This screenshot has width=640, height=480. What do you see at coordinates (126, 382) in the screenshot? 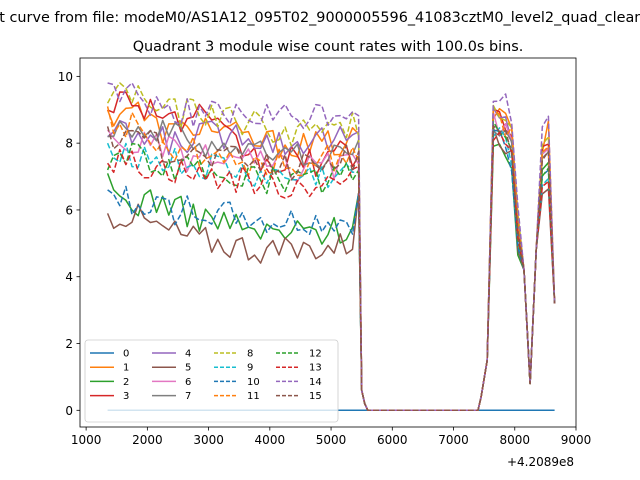
I see `legend-label: 2` at bounding box center [126, 382].